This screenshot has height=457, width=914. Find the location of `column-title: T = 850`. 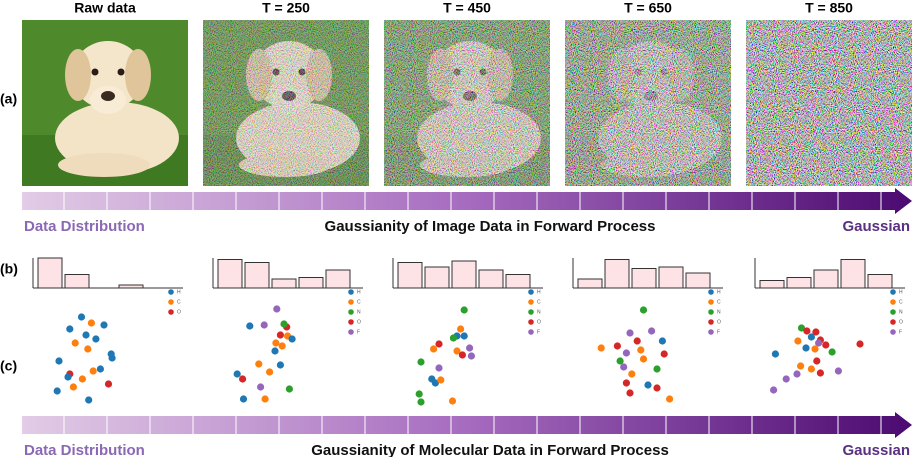

column-title: T = 850 is located at coordinates (829, 8).